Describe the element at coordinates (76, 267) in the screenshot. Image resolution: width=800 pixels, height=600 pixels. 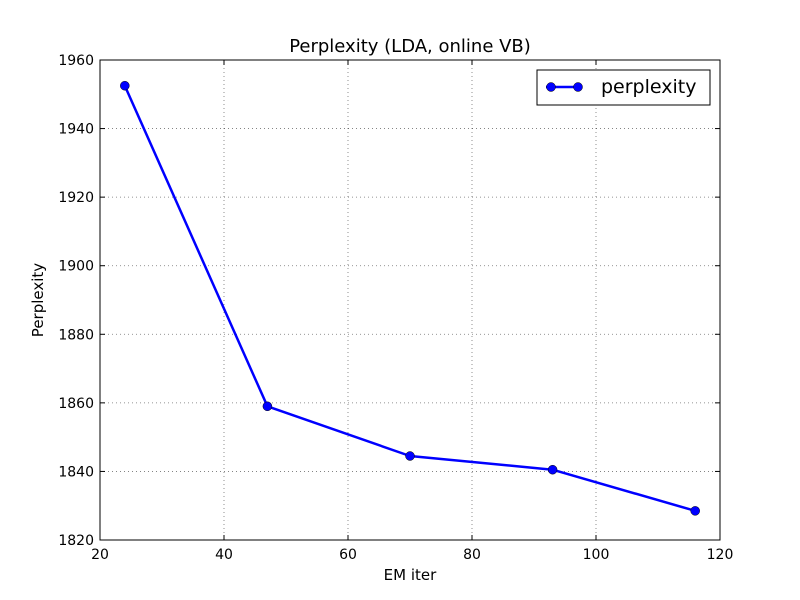
I see `y-tick-label: 1900` at that location.